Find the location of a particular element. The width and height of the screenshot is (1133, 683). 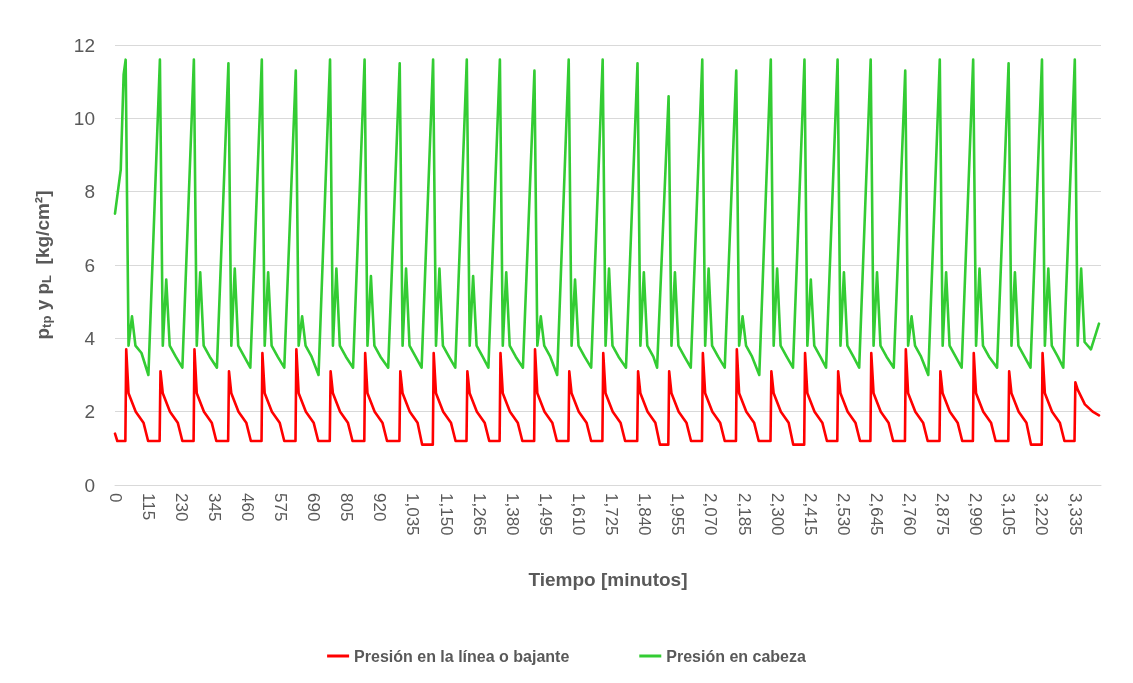

y-tick-label: 10 is located at coordinates (84, 118).